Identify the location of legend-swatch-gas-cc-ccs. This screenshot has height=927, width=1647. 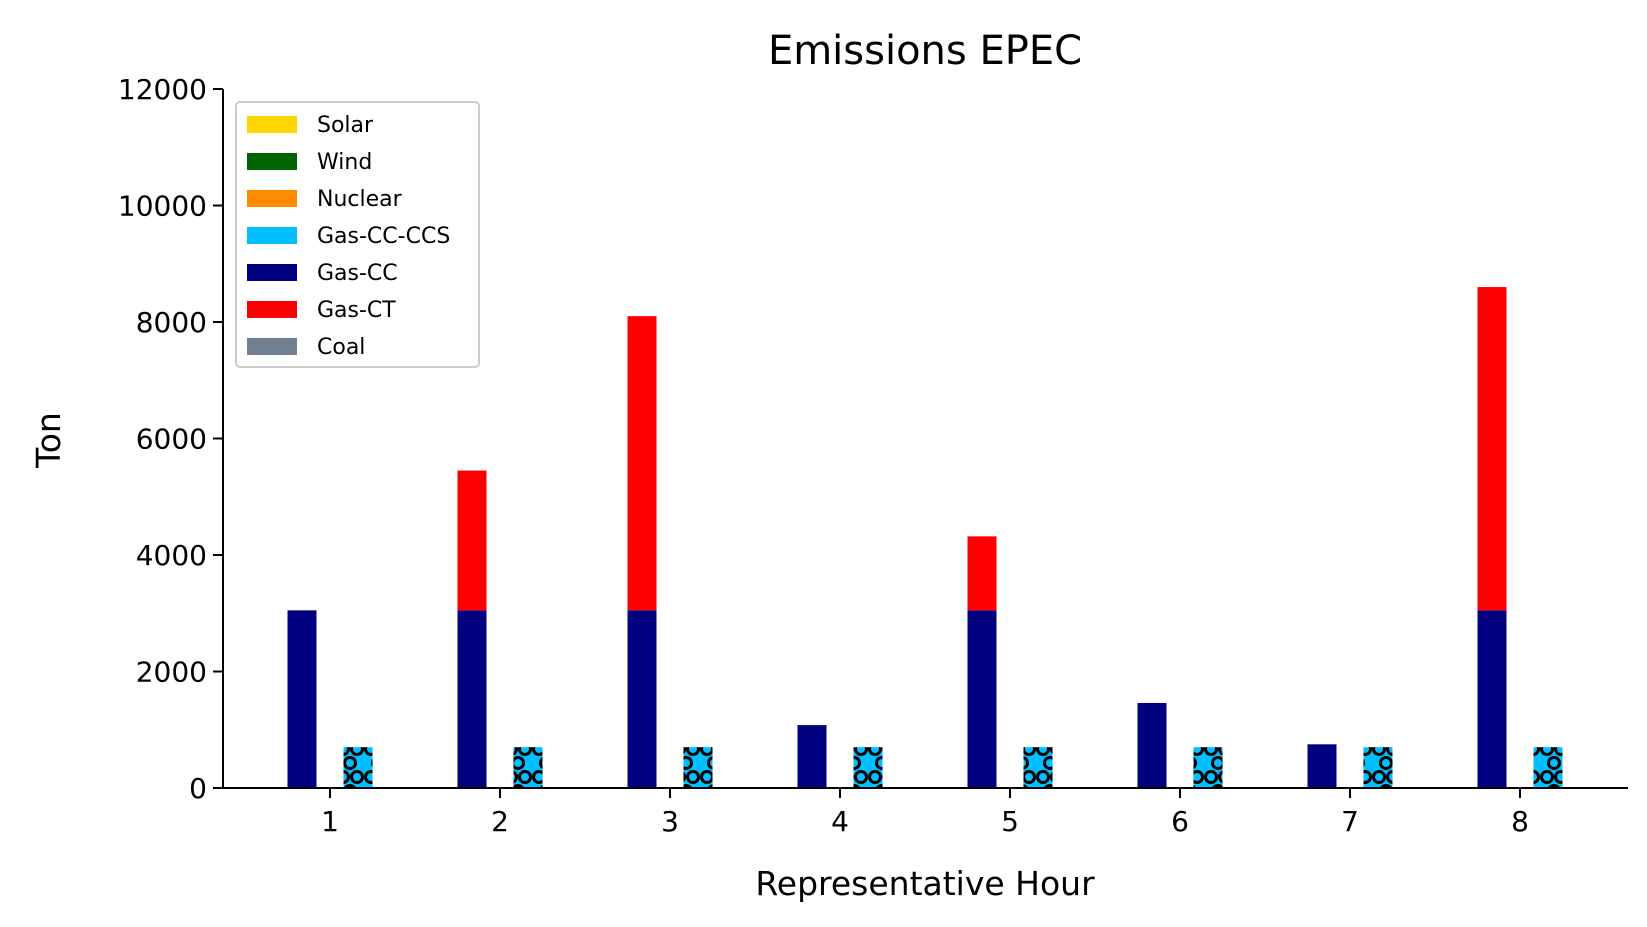
(272, 235).